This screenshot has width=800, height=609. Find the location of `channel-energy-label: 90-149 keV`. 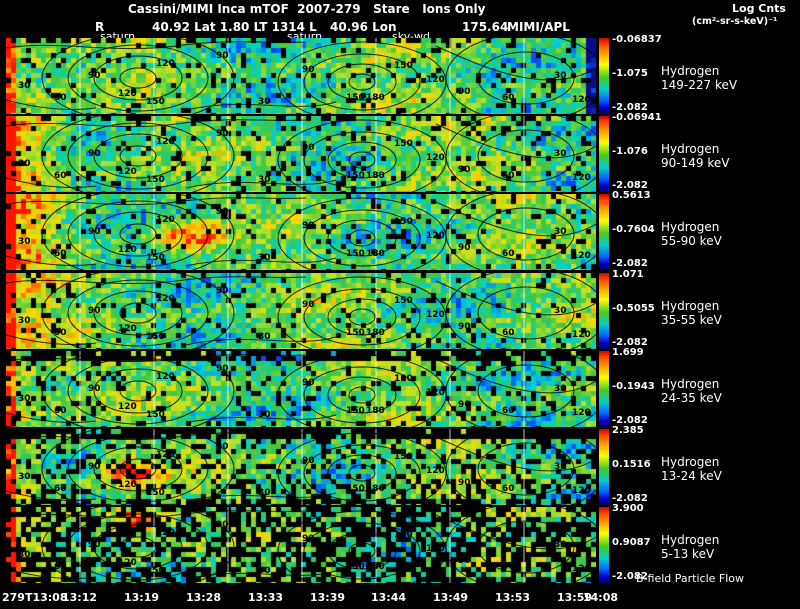

channel-energy-label: 90-149 keV is located at coordinates (695, 163).